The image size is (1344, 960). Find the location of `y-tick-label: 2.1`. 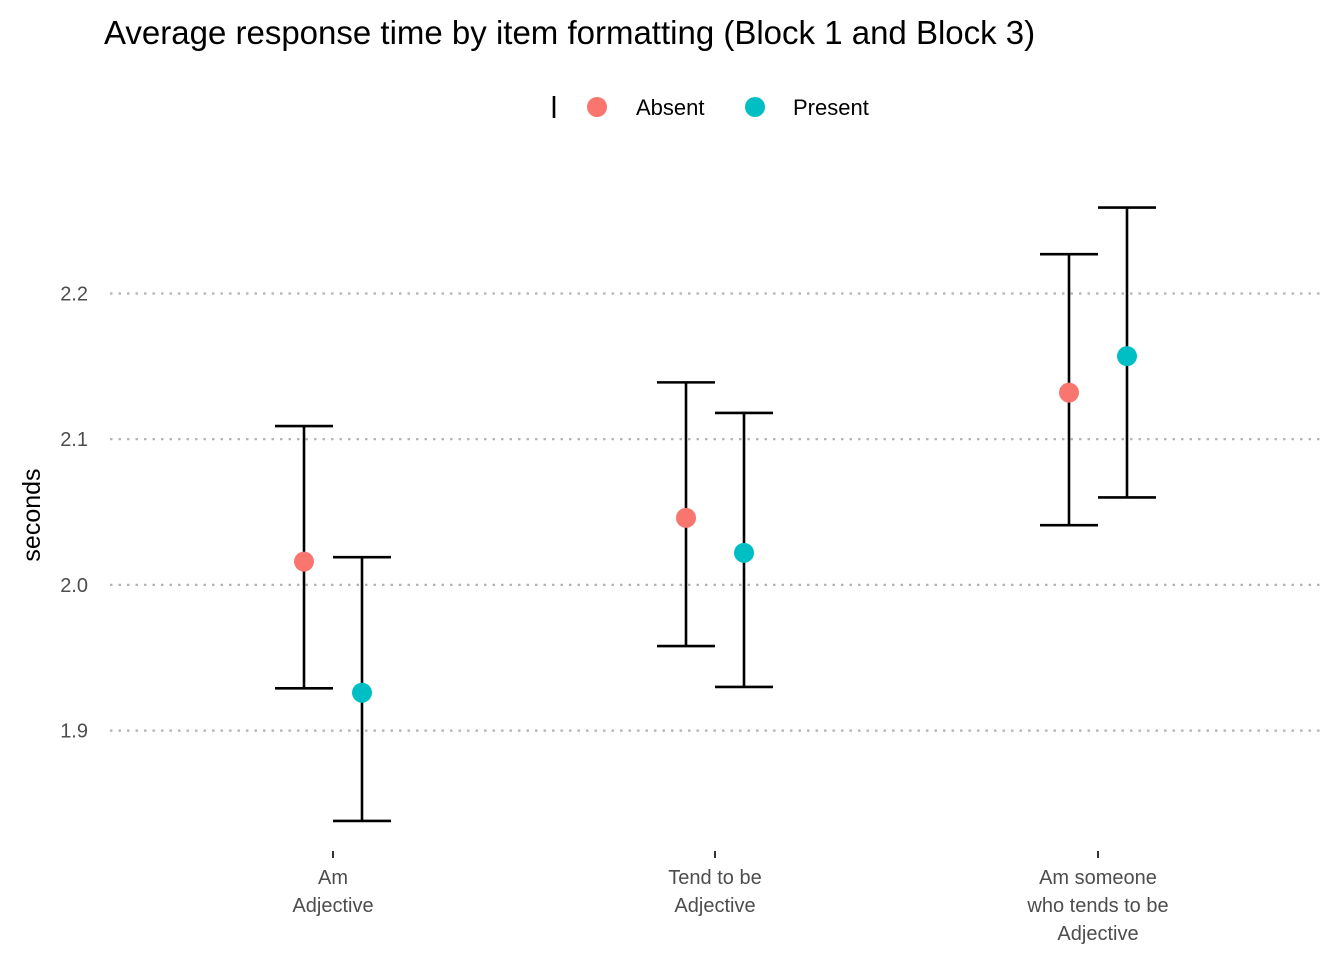

y-tick-label: 2.1 is located at coordinates (74, 440).